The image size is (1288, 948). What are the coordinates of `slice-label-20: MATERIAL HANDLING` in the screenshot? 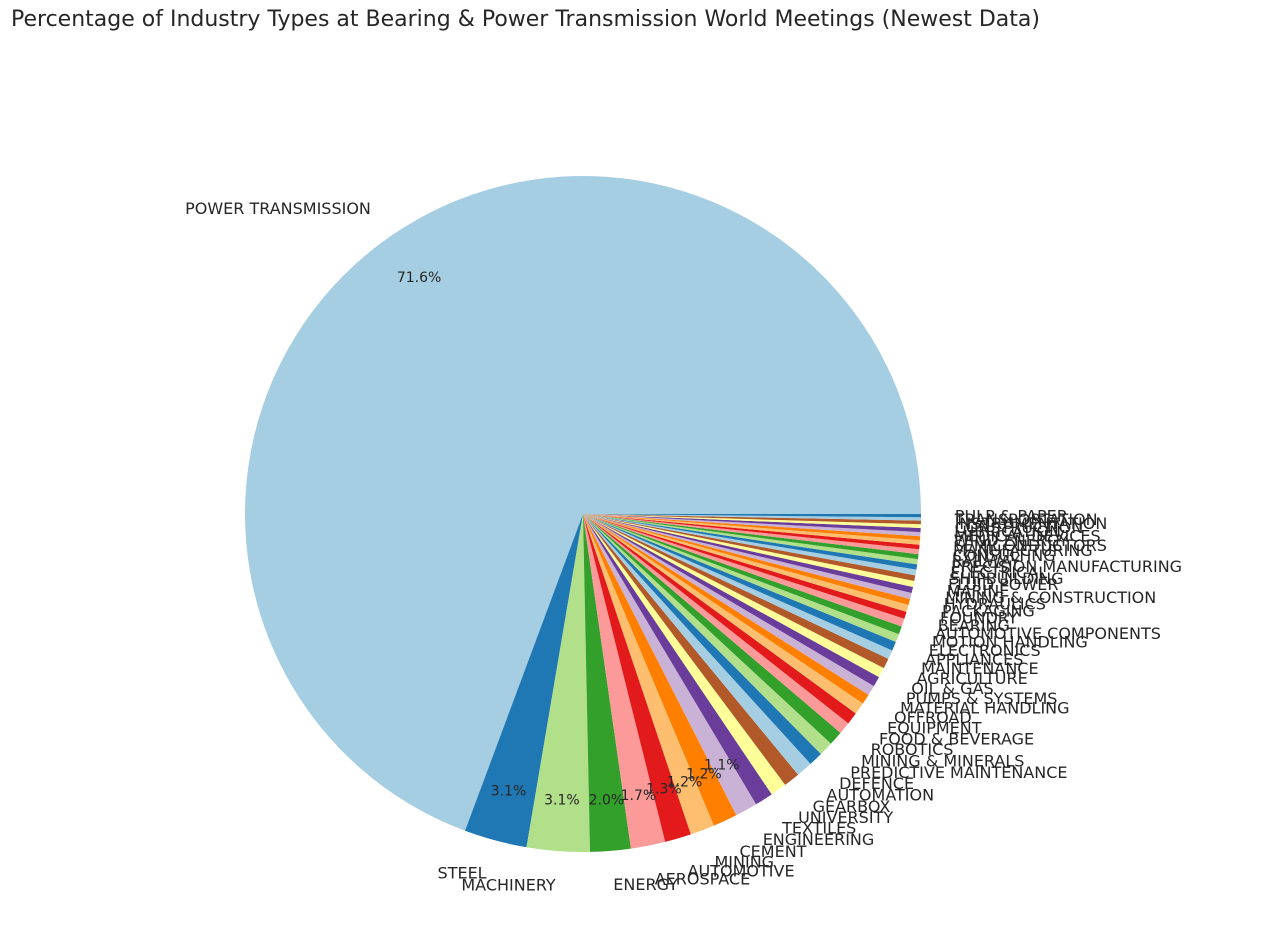 It's located at (984, 708).